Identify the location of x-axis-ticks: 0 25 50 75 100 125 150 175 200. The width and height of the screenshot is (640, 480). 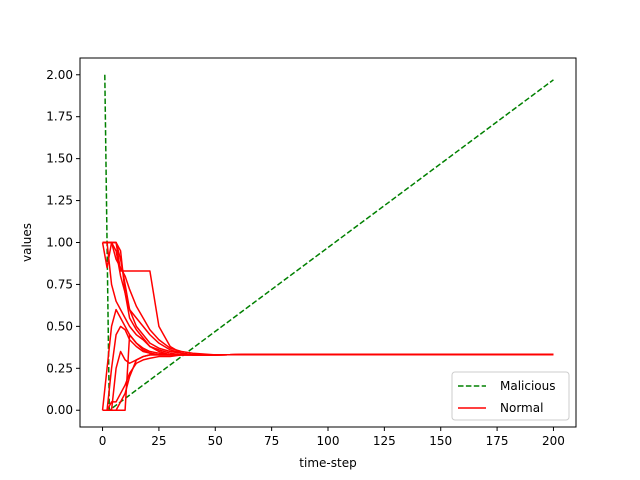
(332, 437).